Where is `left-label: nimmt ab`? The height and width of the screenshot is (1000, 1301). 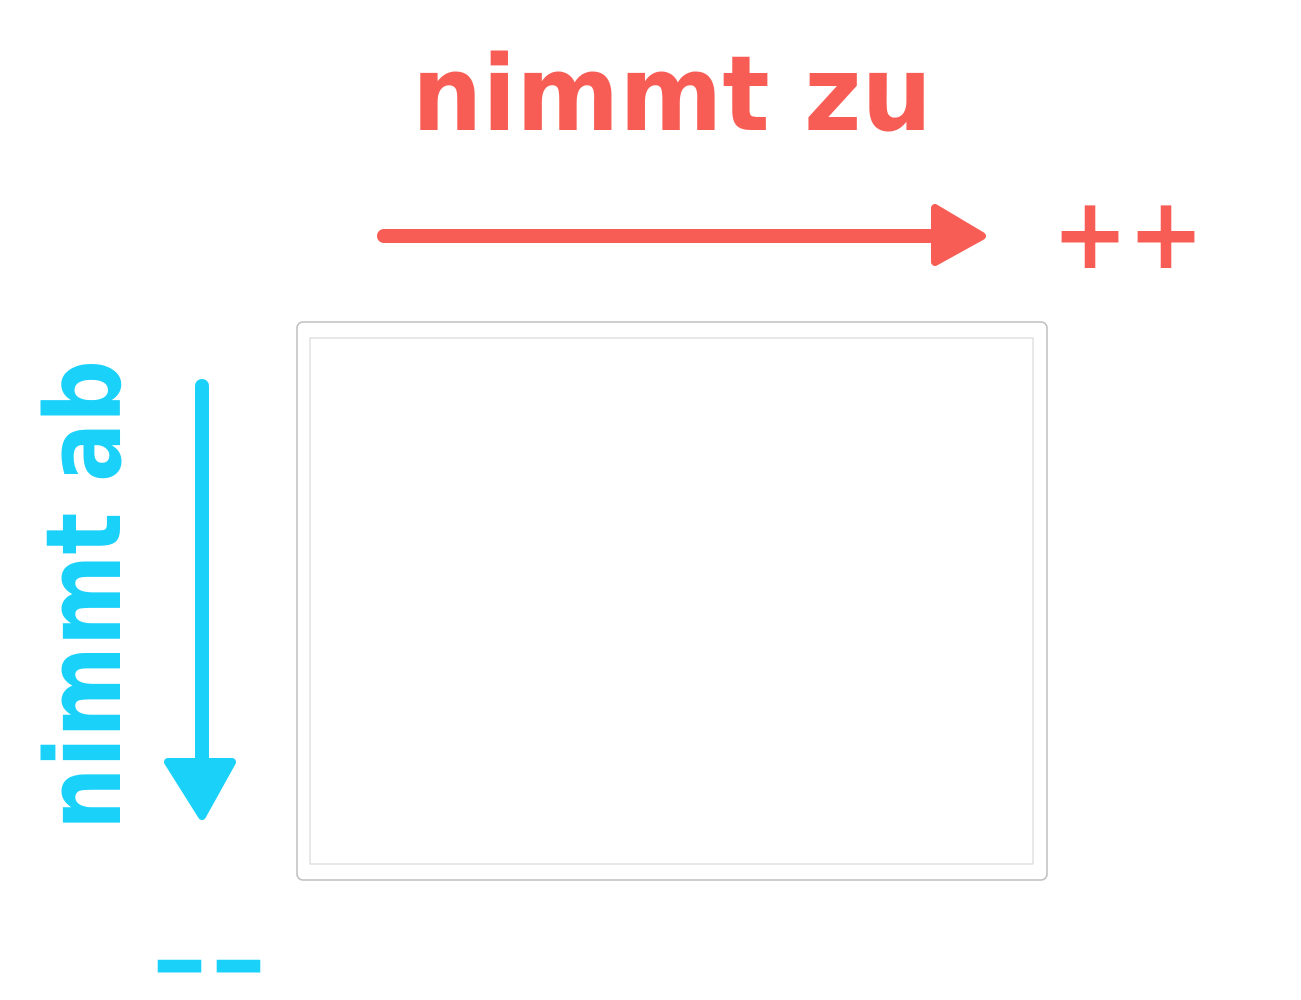
left-label: nimmt ab is located at coordinates (84, 595).